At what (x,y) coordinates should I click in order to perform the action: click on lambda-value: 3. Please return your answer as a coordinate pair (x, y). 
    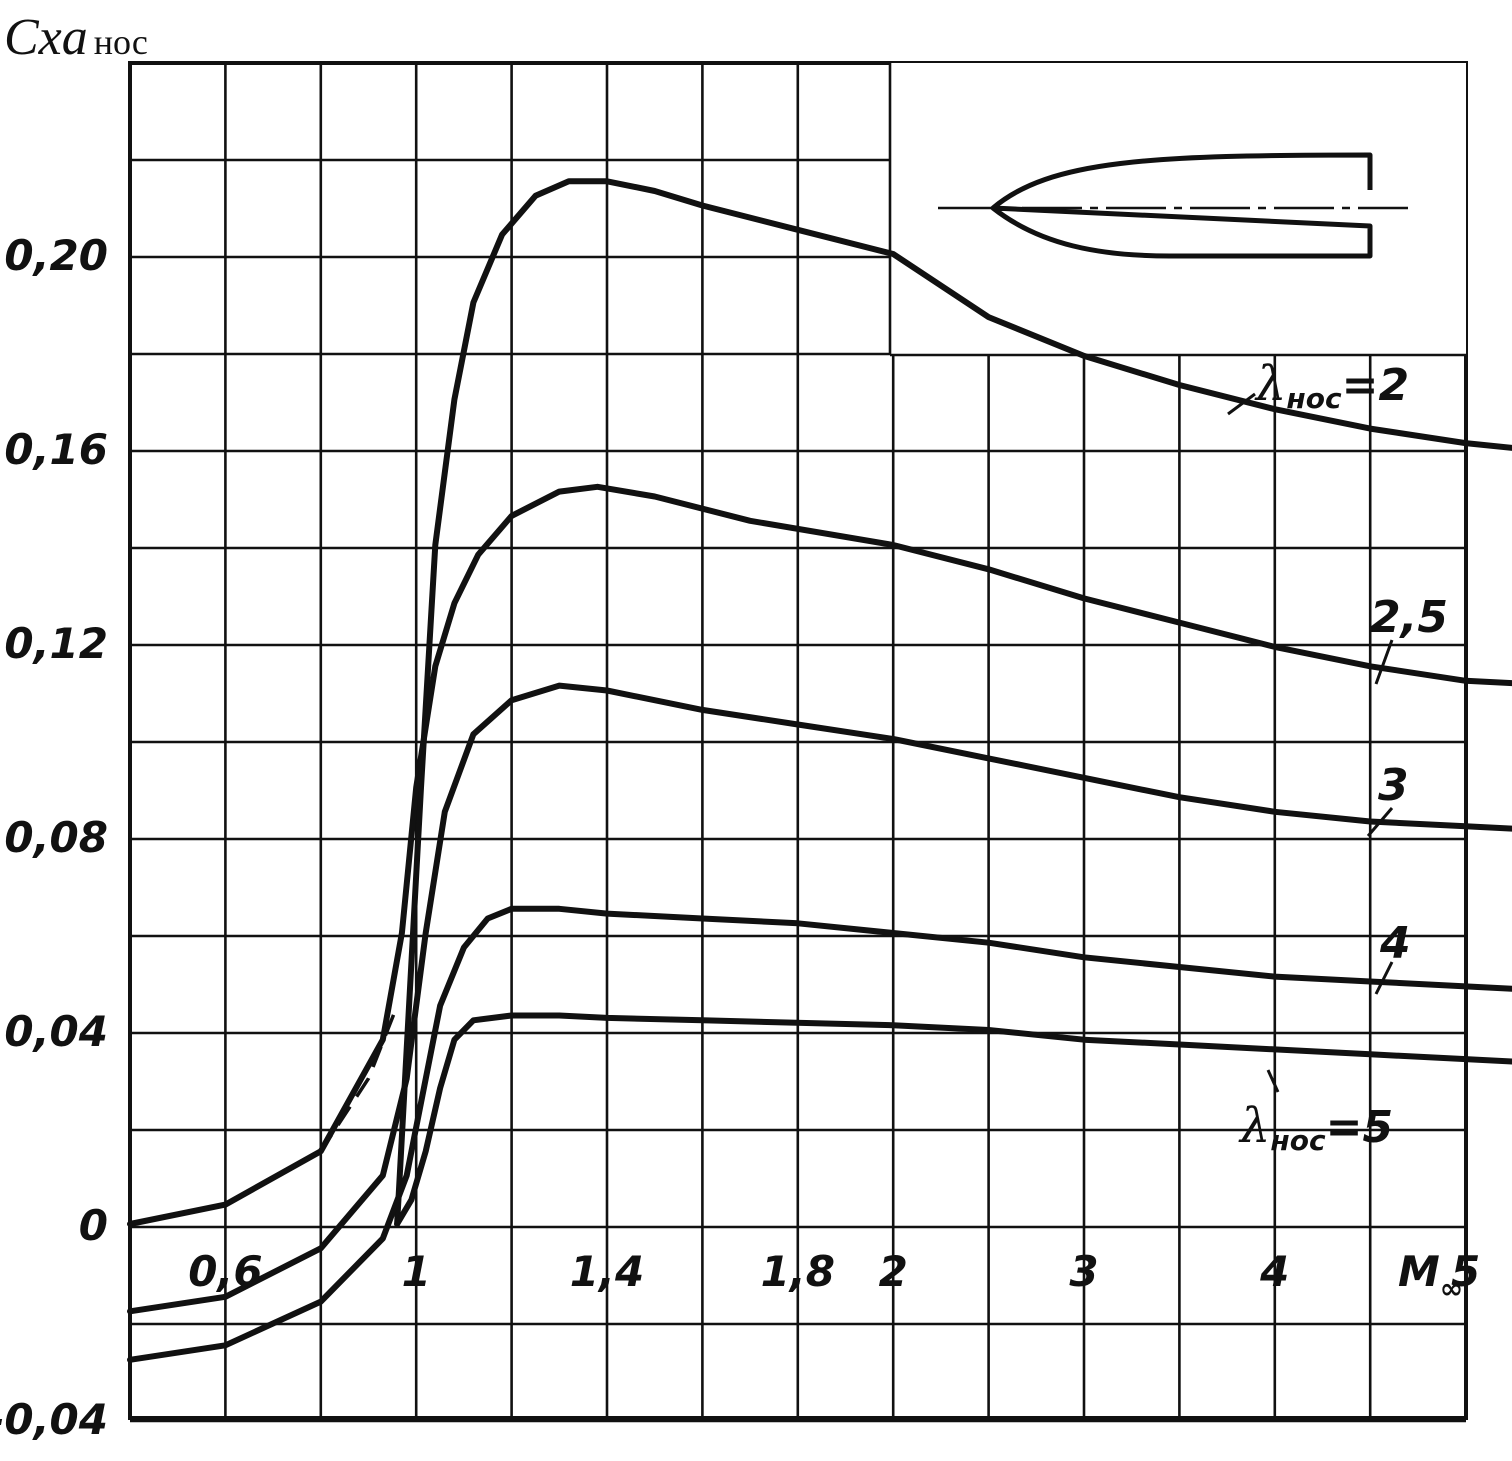
    Looking at the image, I should click on (1393, 785).